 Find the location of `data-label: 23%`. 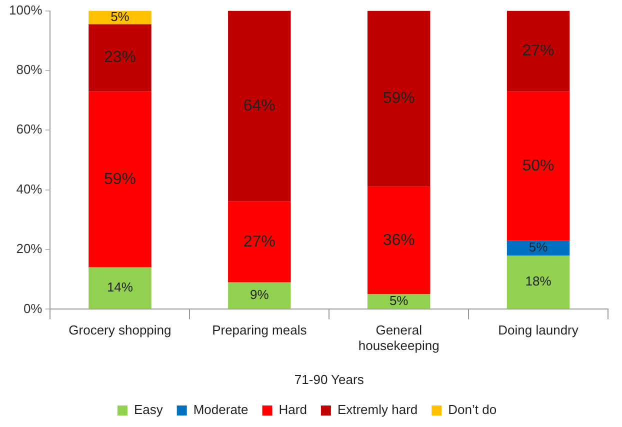

data-label: 23% is located at coordinates (120, 57).